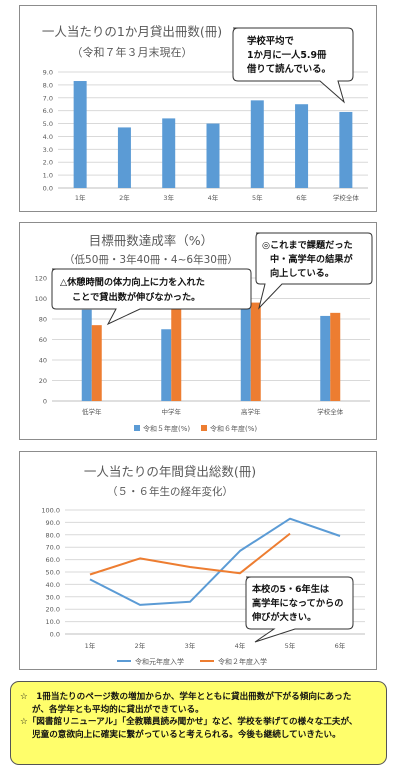 The image size is (400, 778). I want to click on chart3-callout-line2: 高学年になってからの, so click(297, 603).